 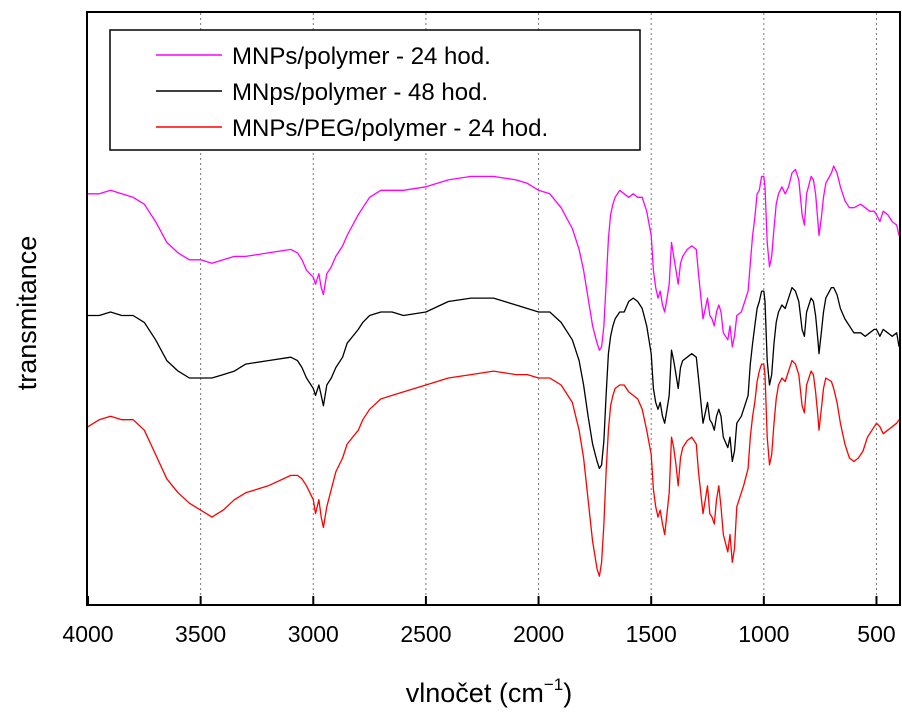 I want to click on legend-label: MNPs/polymer - 24 hod., so click(x=361, y=56).